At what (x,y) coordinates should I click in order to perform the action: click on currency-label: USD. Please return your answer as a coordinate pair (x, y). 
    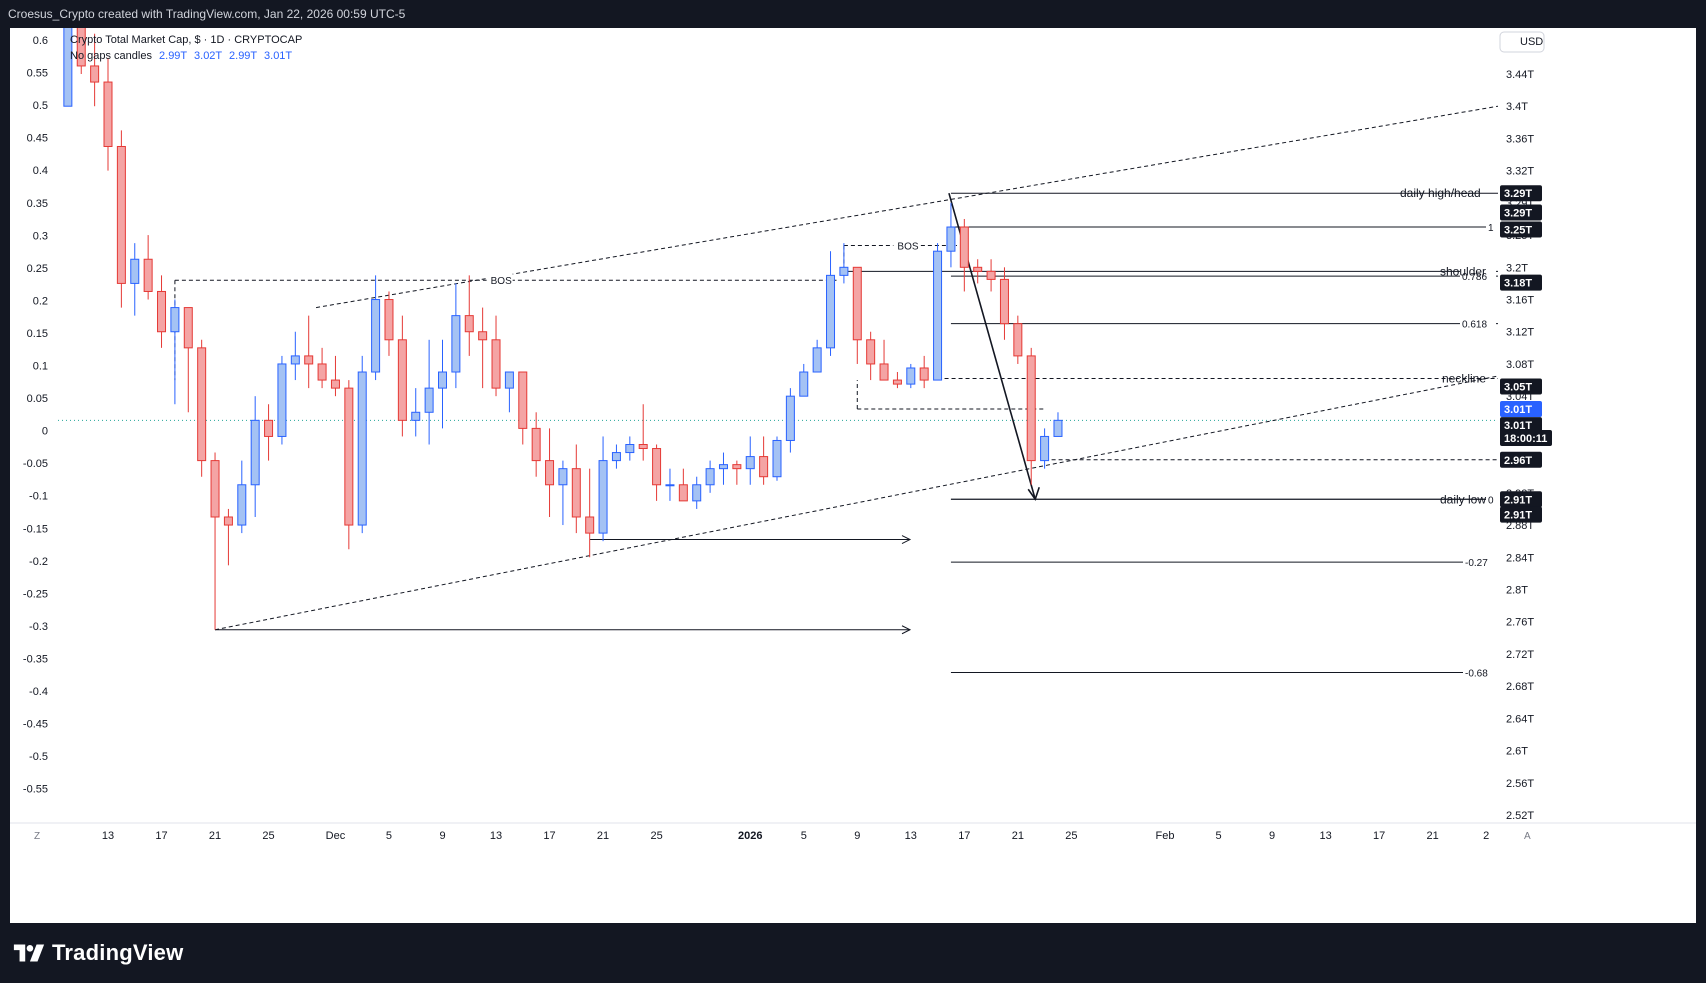
    Looking at the image, I should click on (1531, 42).